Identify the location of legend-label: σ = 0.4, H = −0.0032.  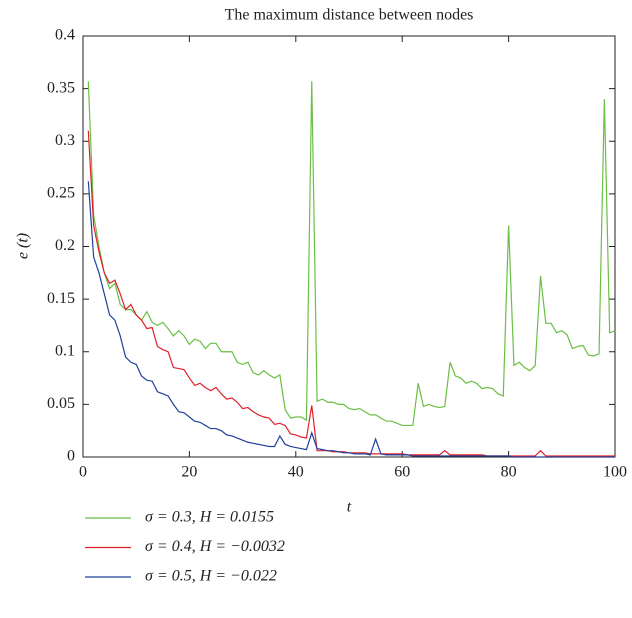
(215, 546).